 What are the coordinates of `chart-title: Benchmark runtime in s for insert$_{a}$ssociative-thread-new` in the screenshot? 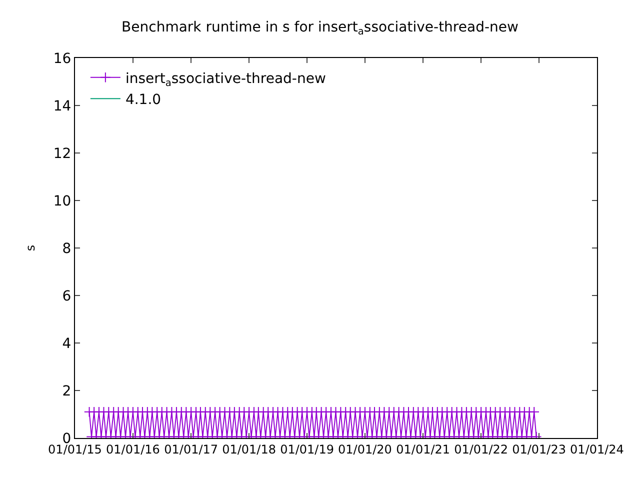 It's located at (320, 28).